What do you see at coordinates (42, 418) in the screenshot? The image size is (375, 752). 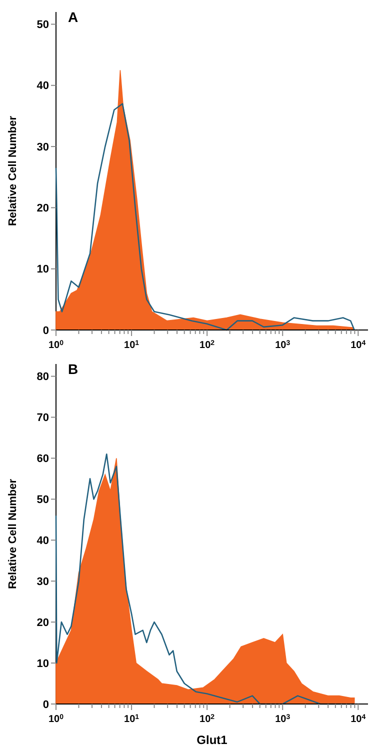 I see `y-tick-label: 70` at bounding box center [42, 418].